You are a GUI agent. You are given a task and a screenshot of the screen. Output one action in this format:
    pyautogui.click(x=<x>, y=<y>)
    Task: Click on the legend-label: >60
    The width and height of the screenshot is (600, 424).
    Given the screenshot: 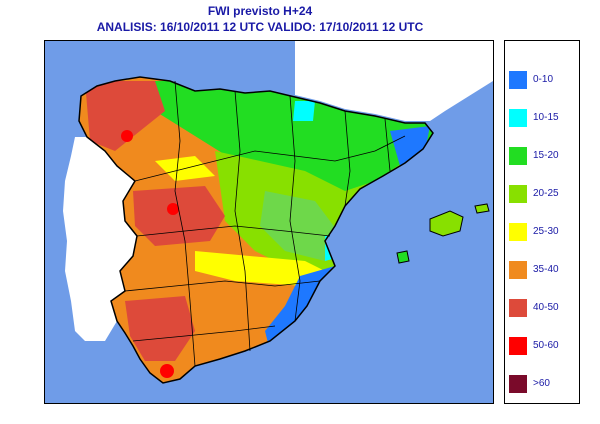 What is the action you would take?
    pyautogui.click(x=541, y=383)
    